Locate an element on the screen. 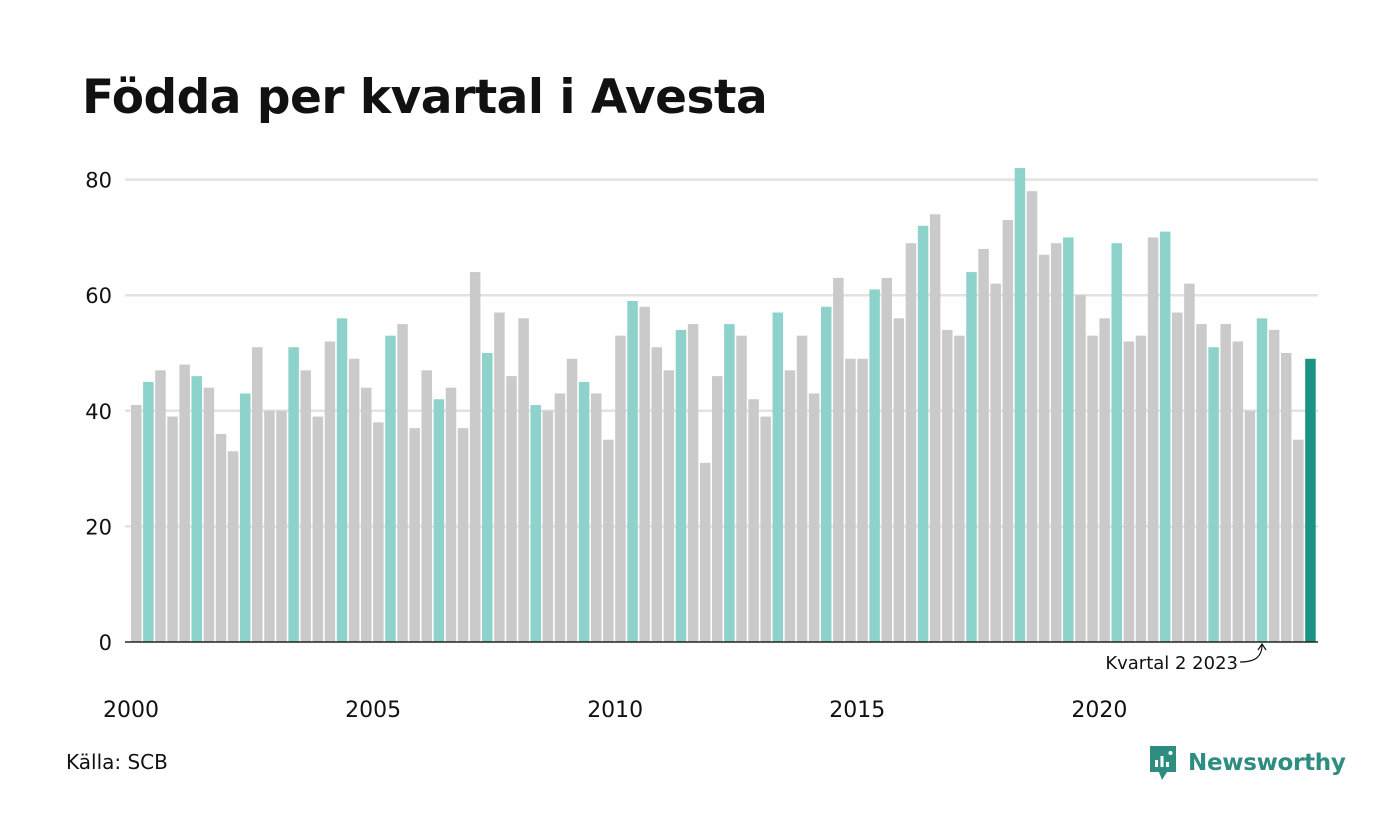 The width and height of the screenshot is (1400, 840). brand-name: Newsworthy is located at coordinates (1267, 763).